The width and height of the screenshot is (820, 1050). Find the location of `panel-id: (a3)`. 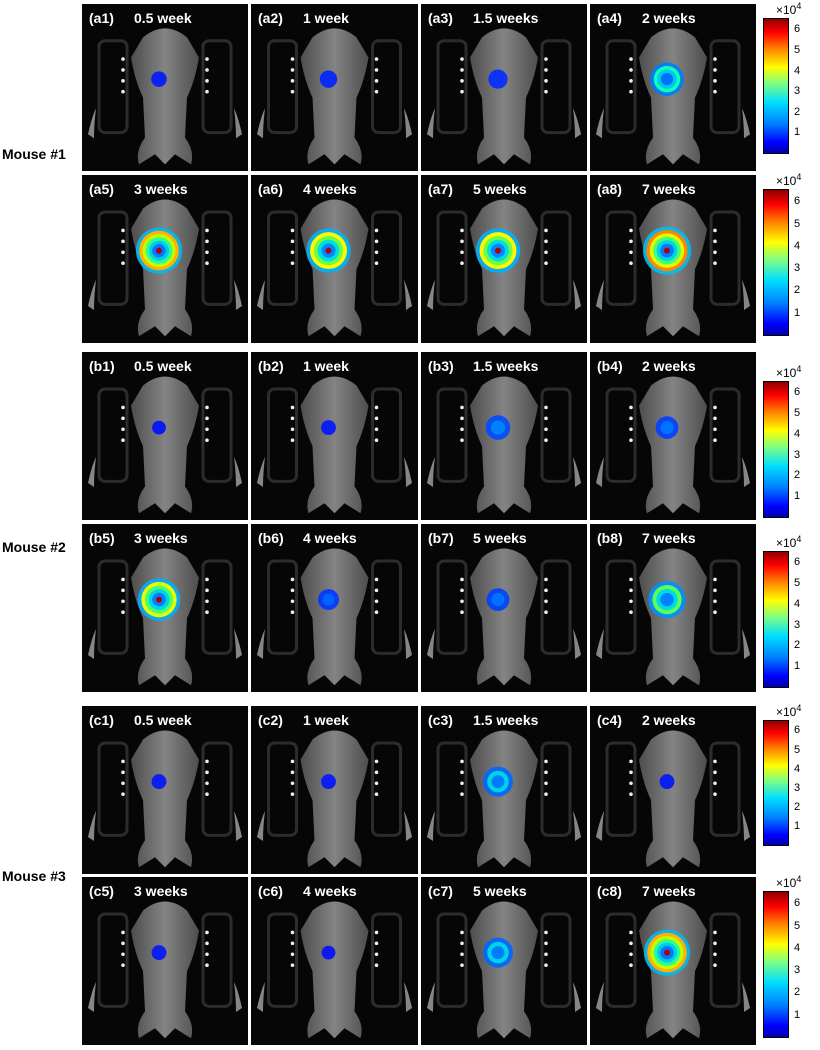

panel-id: (a3) is located at coordinates (440, 18).